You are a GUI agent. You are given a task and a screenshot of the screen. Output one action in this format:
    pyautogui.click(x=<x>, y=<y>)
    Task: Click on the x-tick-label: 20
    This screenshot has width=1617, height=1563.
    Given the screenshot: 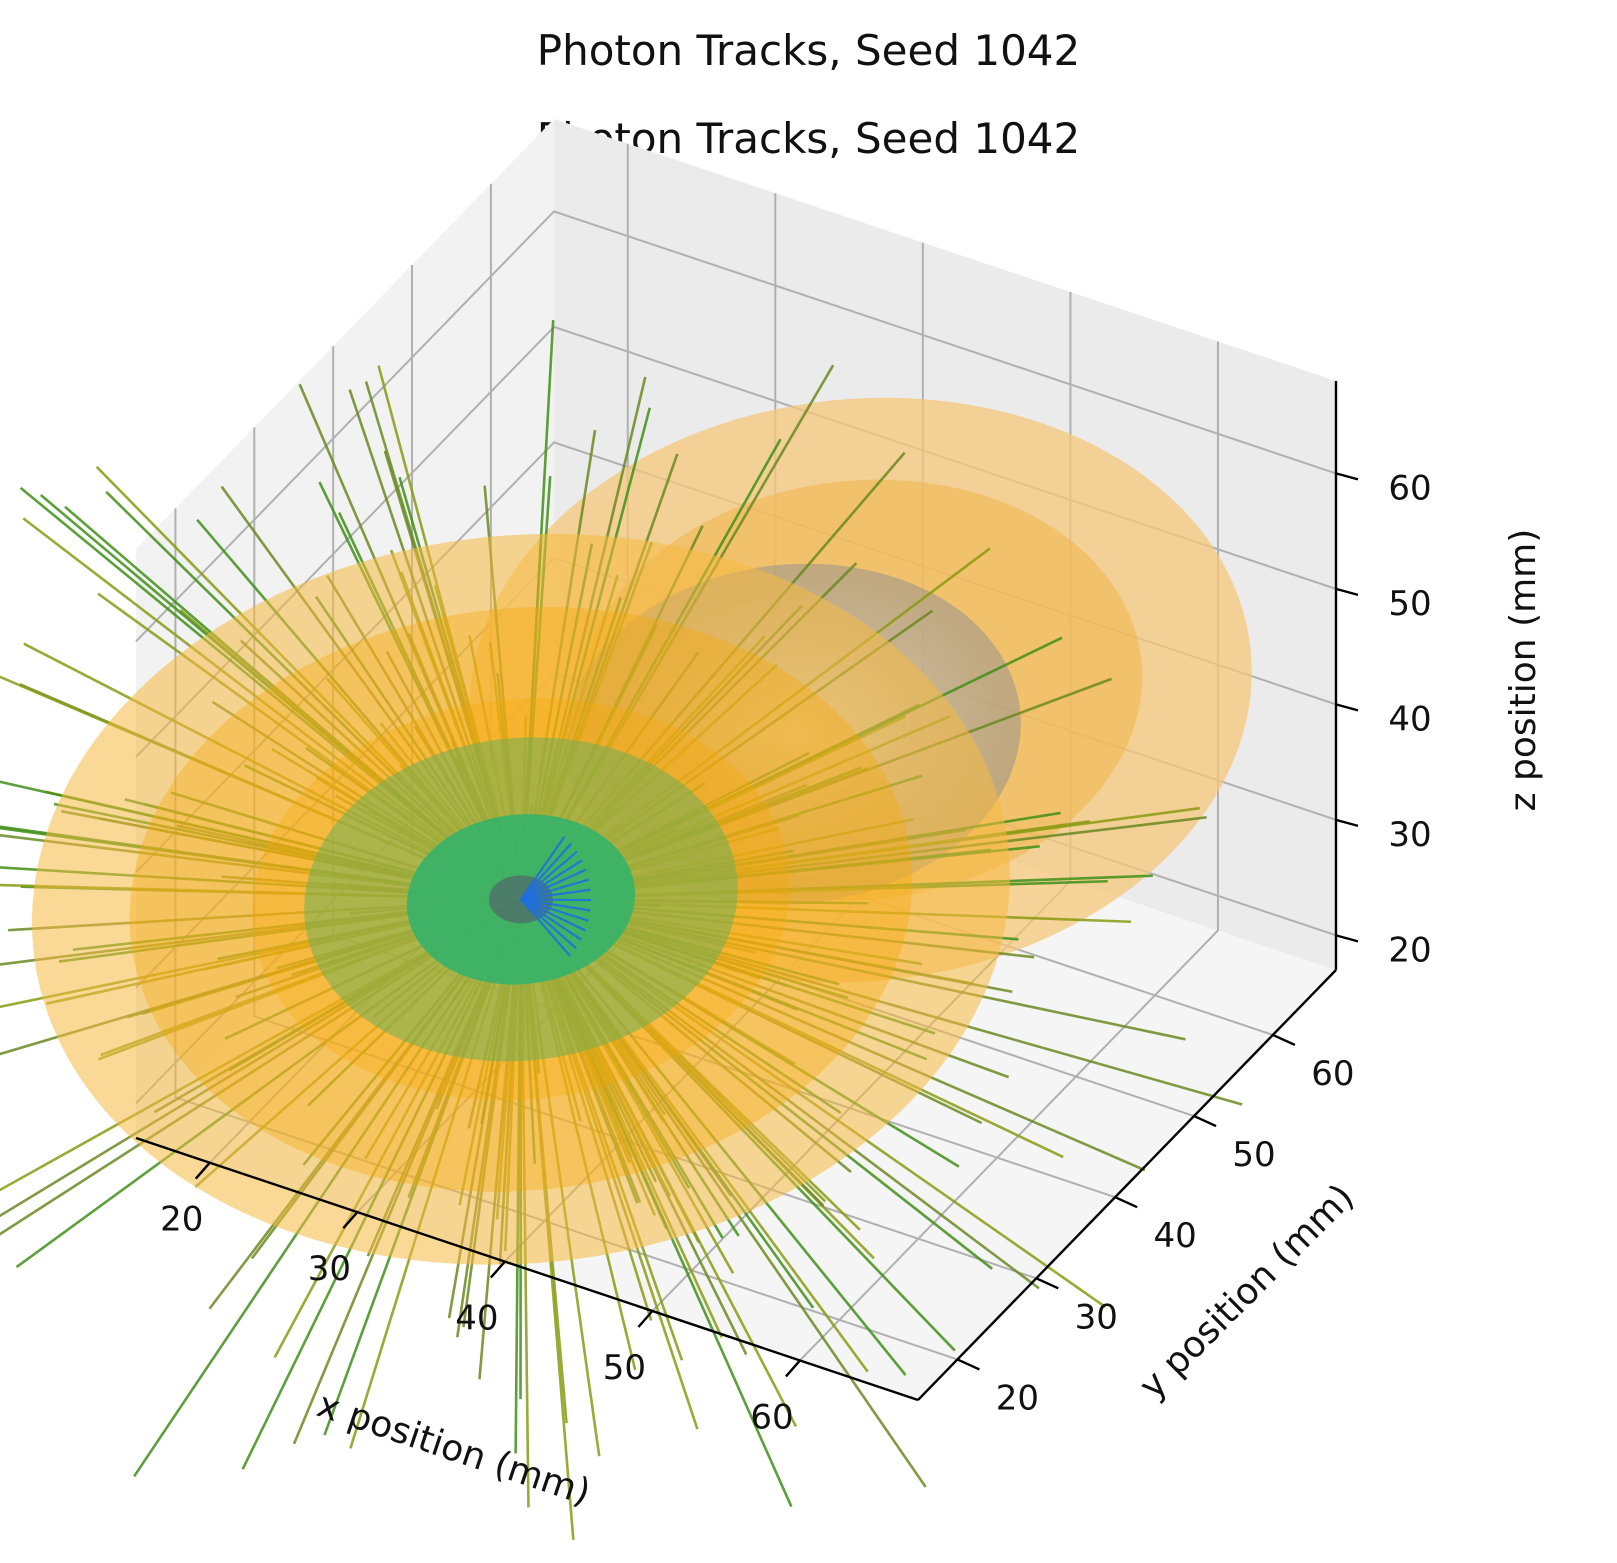 What is the action you would take?
    pyautogui.click(x=181, y=1220)
    